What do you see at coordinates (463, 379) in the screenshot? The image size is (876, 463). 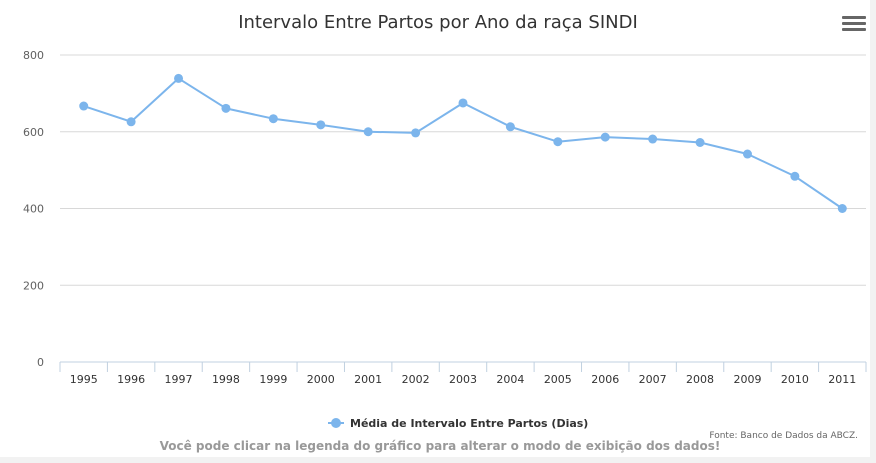 I see `x-tick-label: 2003` at bounding box center [463, 379].